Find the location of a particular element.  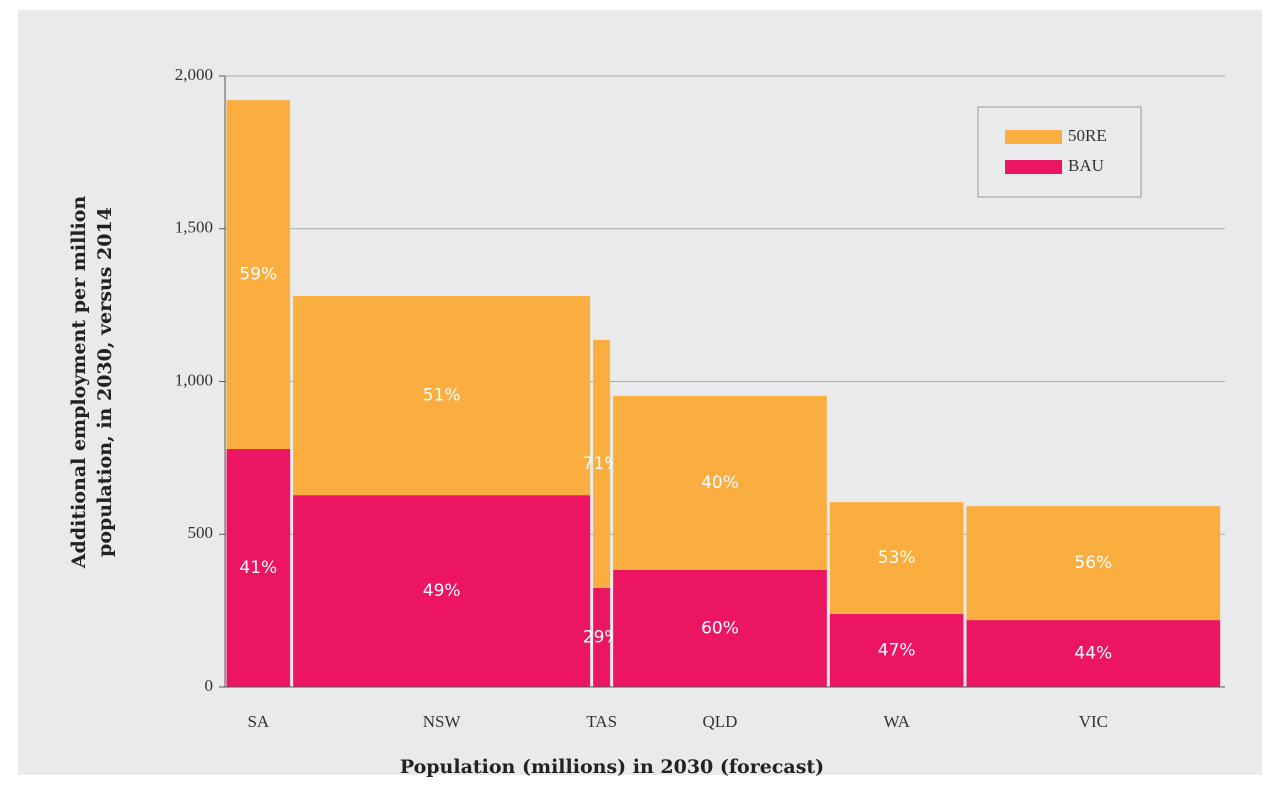

x-tick-label: QLD is located at coordinates (720, 721).